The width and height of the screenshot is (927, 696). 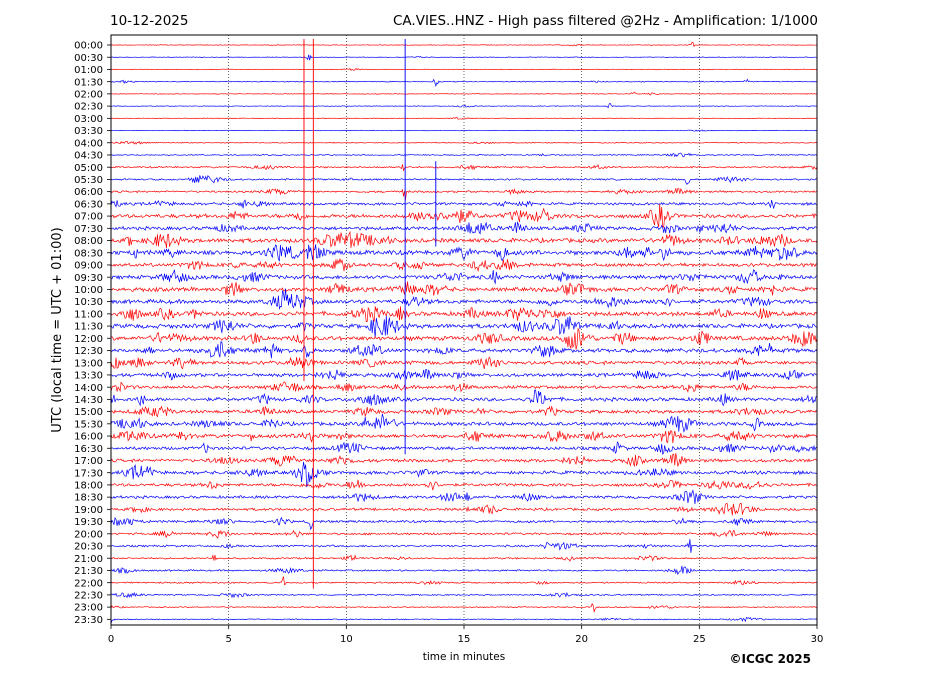 What do you see at coordinates (581, 639) in the screenshot?
I see `x-tick-label-4: 20` at bounding box center [581, 639].